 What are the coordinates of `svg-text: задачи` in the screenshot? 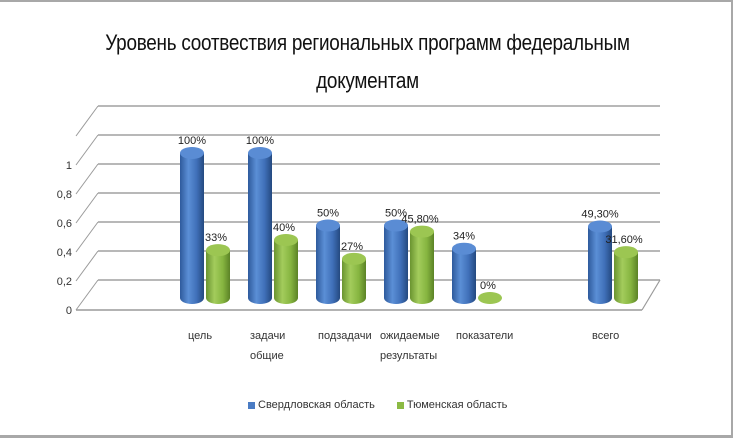 It's located at (267, 336).